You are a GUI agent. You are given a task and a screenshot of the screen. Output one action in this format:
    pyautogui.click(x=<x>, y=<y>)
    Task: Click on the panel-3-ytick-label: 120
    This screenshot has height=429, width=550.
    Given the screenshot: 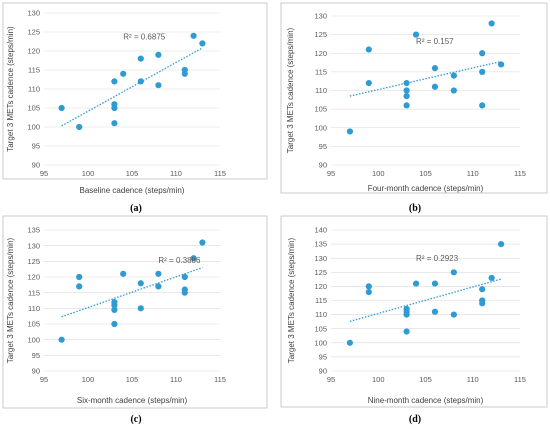 What is the action you would take?
    pyautogui.click(x=33, y=277)
    